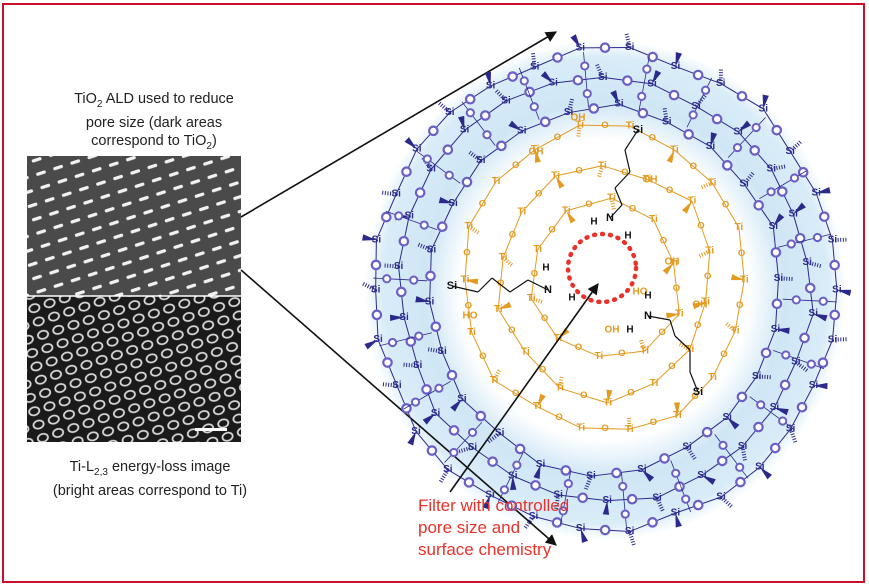 The image size is (869, 586). What do you see at coordinates (154, 122) in the screenshot?
I see `caption-top-text-c: pore size (dark areas` at bounding box center [154, 122].